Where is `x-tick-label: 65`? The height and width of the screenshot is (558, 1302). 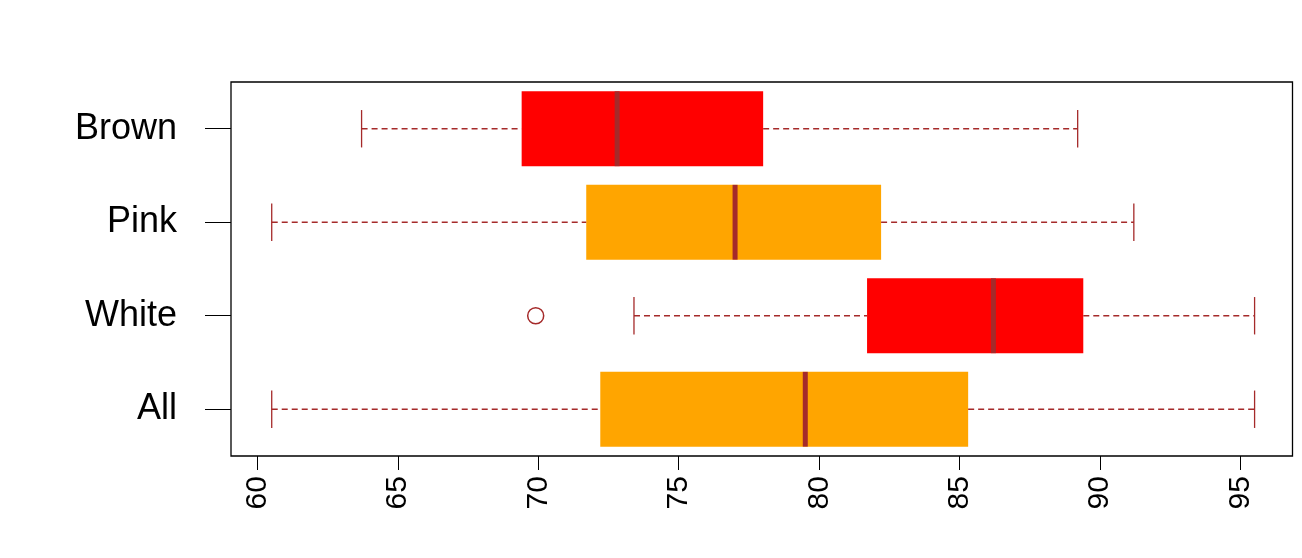 x-tick-label: 65 is located at coordinates (396, 493).